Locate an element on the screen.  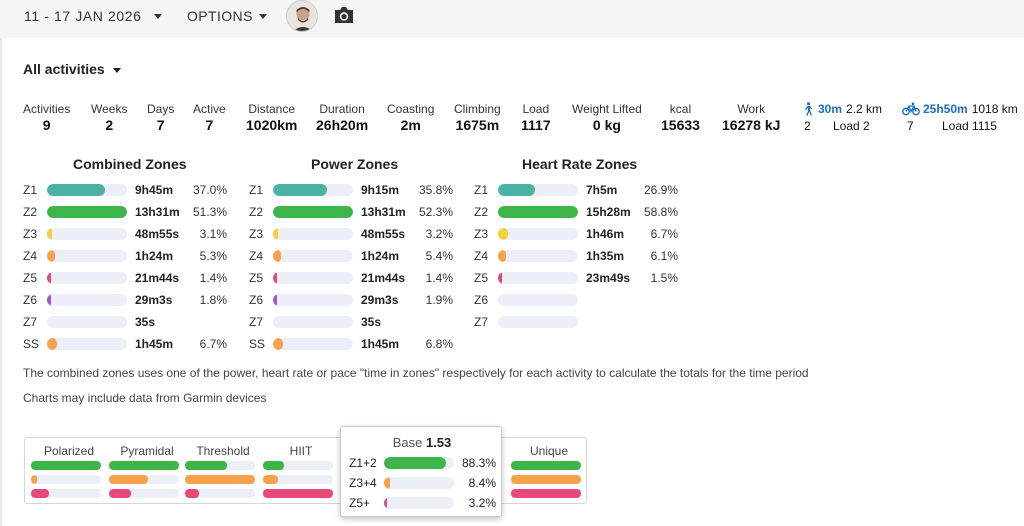
distribution-column: Unique is located at coordinates (549, 470).